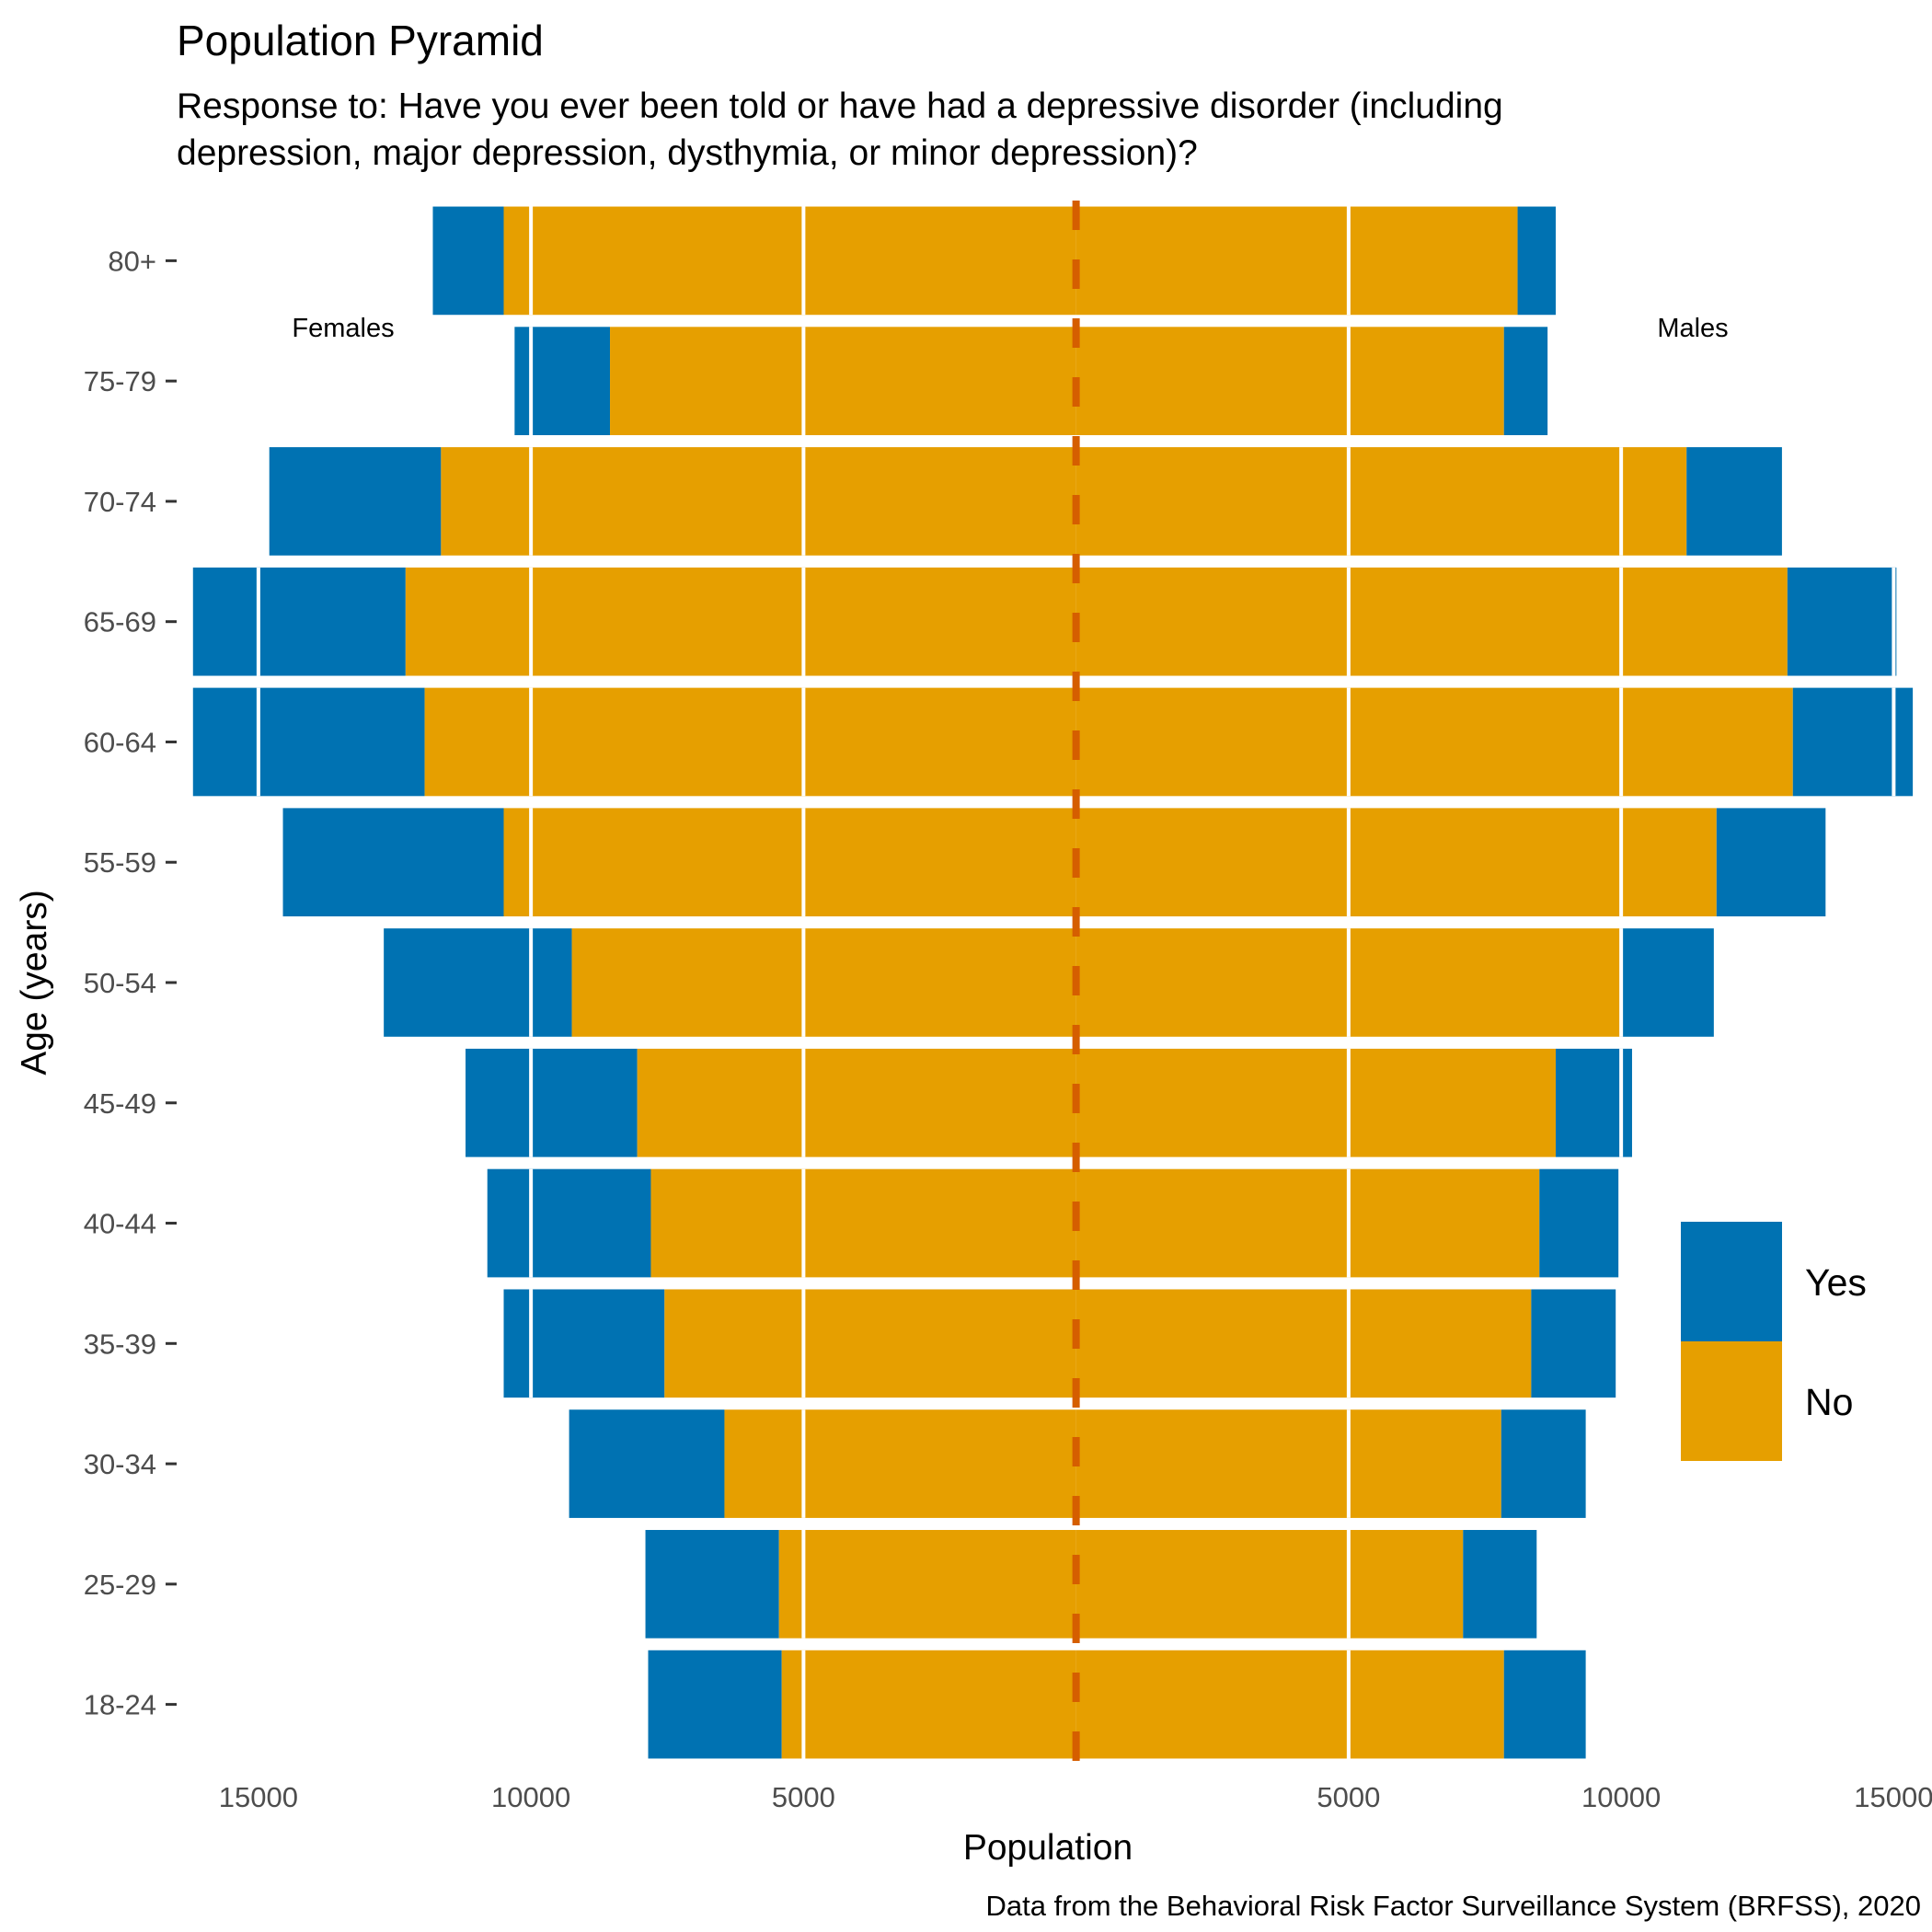 This screenshot has height=1932, width=1932. What do you see at coordinates (120, 1224) in the screenshot?
I see `y-tick-label-40-44: 40-44` at bounding box center [120, 1224].